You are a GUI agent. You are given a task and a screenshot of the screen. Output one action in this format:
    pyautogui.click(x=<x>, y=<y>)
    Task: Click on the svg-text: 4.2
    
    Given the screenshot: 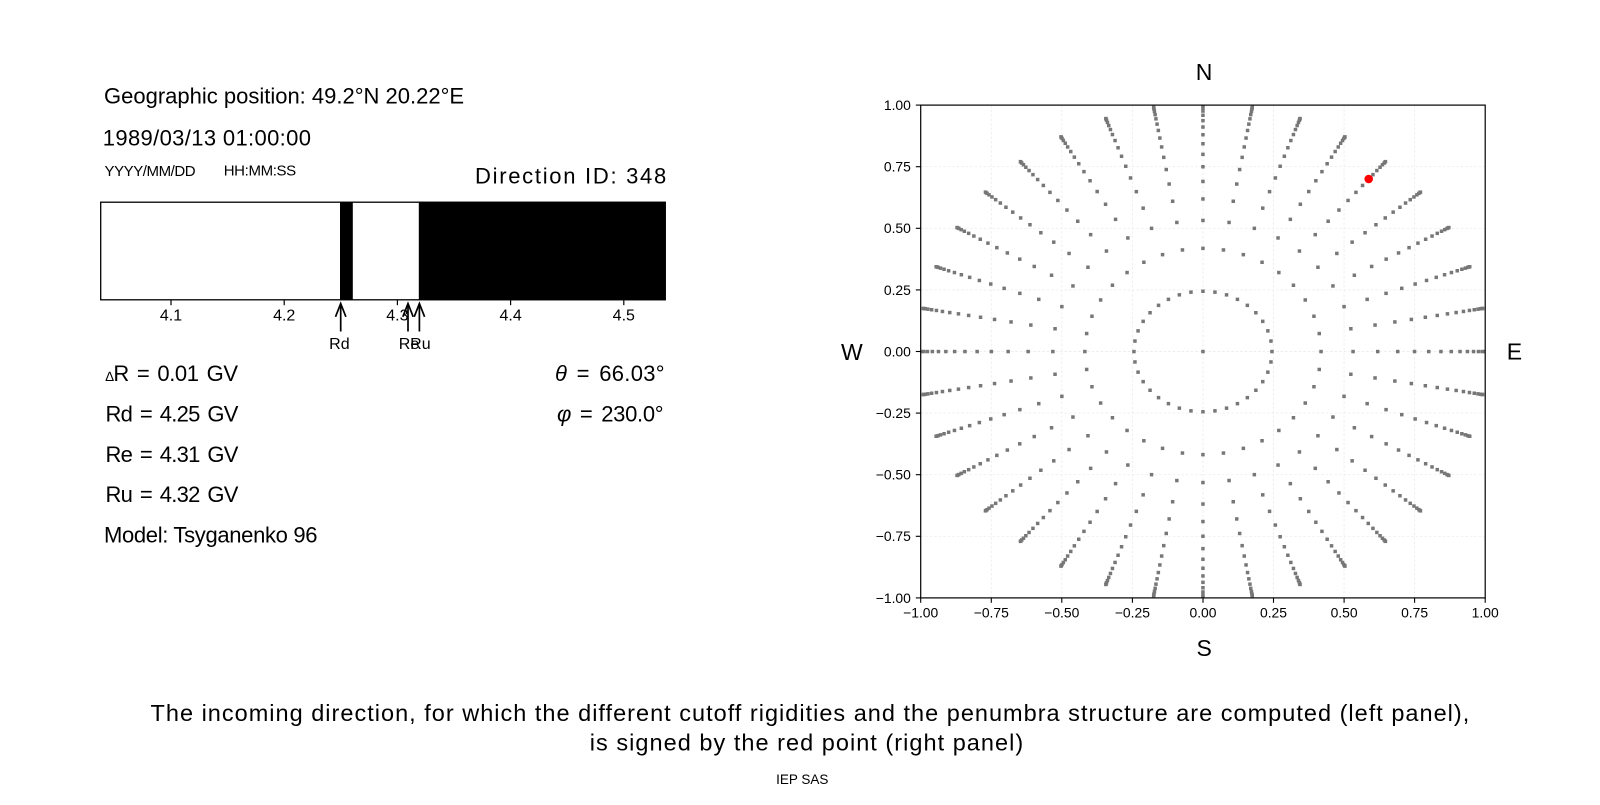 What is the action you would take?
    pyautogui.click(x=284, y=316)
    